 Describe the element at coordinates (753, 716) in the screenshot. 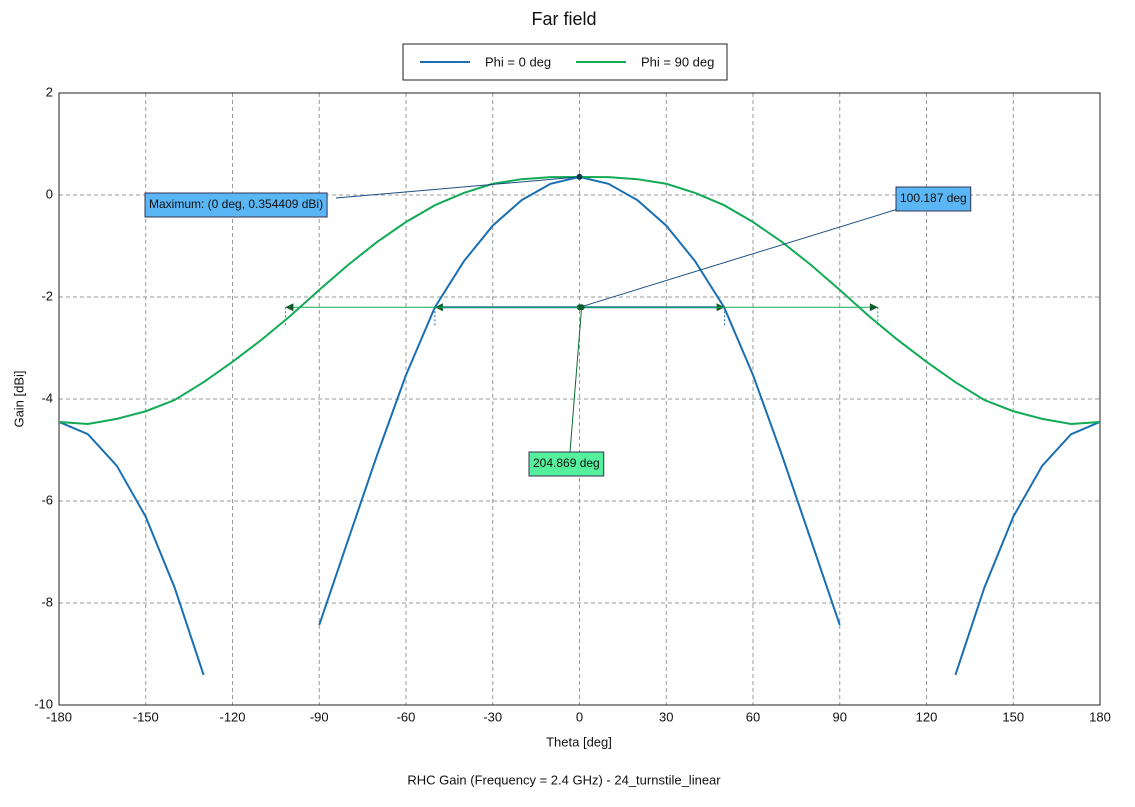

I see `x-tick-label: 60` at that location.